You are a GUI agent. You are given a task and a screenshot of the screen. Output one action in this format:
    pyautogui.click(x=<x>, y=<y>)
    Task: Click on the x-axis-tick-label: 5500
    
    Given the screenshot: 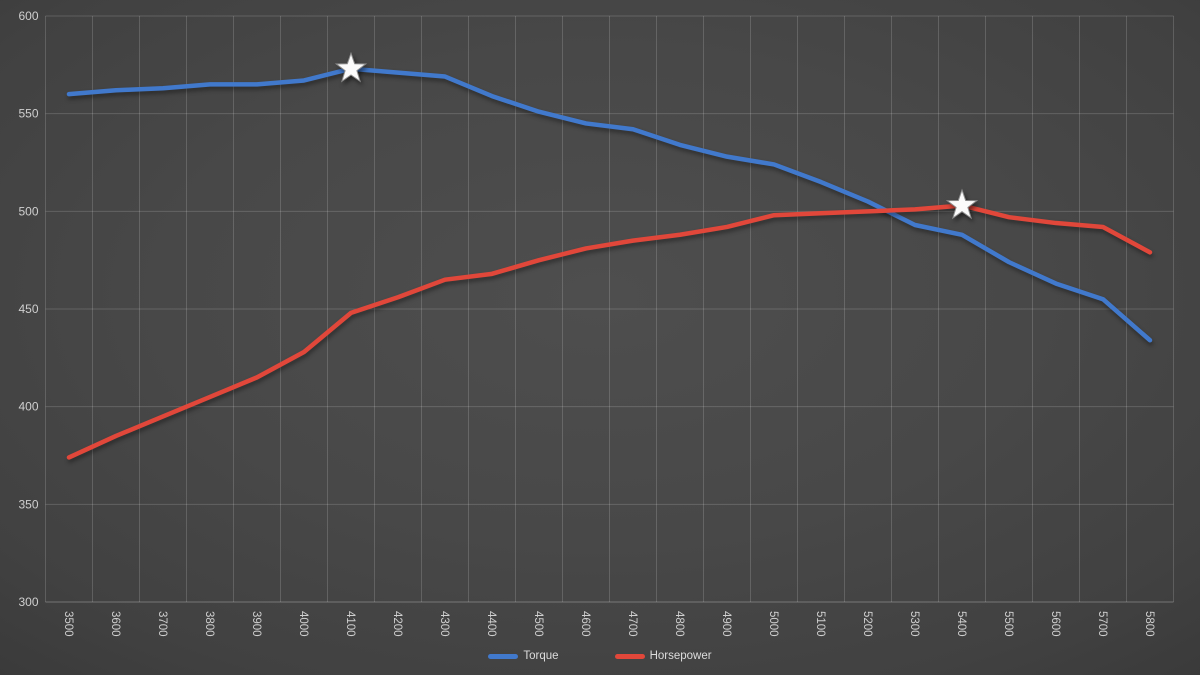 What is the action you would take?
    pyautogui.click(x=1008, y=624)
    